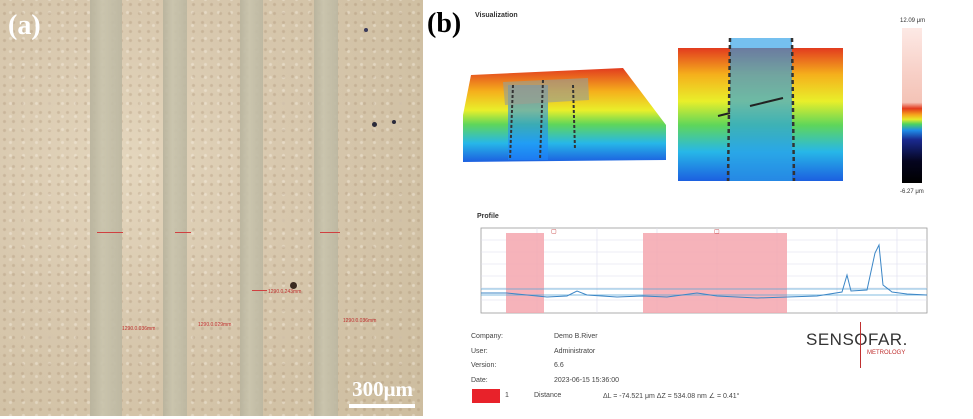 This screenshot has width=973, height=419. I want to click on visualization-title: Visualization, so click(496, 15).